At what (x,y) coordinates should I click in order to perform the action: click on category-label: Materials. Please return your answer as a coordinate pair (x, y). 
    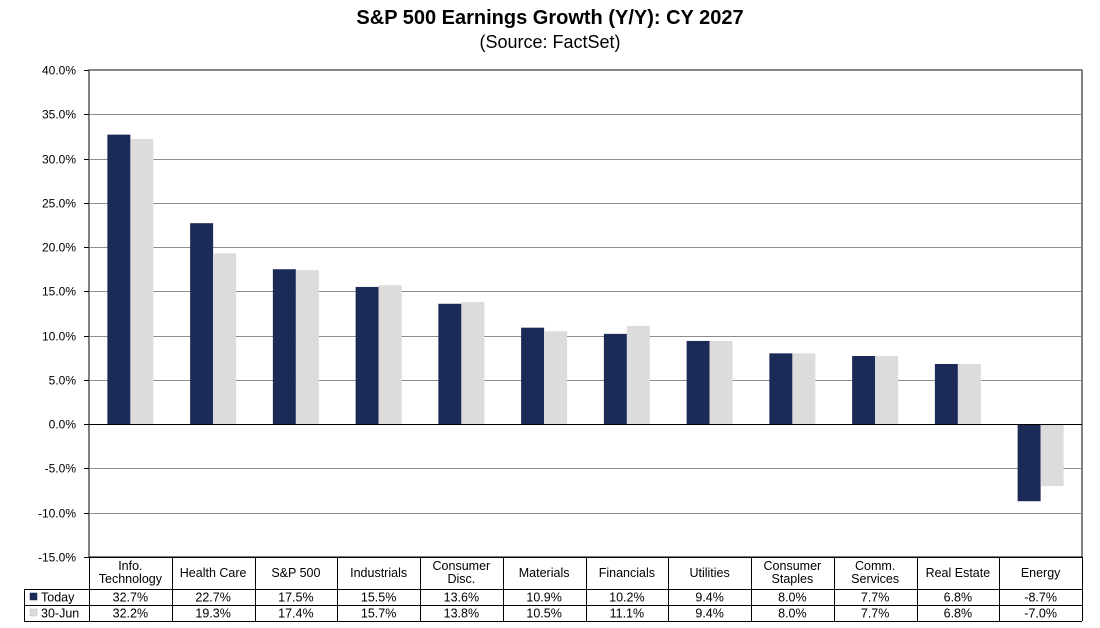
    Looking at the image, I should click on (544, 573).